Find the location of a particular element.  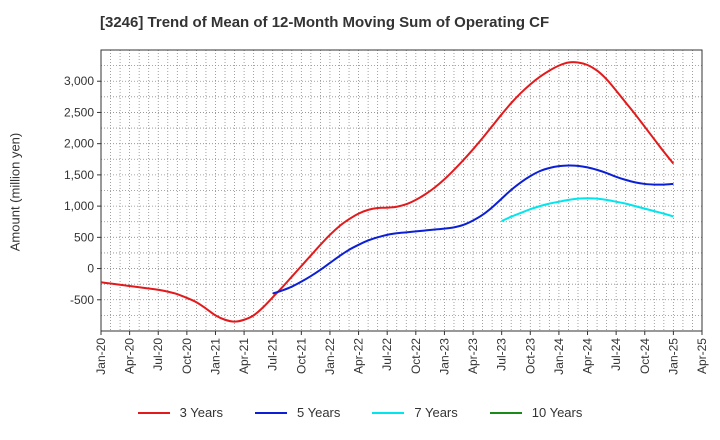

legend-item-7-years: 7 Years is located at coordinates (415, 412).